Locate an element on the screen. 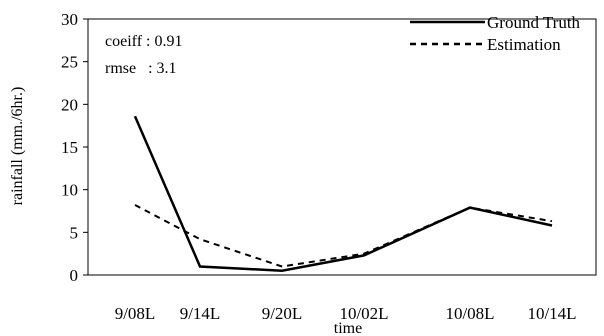  y-tick-label: 20 is located at coordinates (69, 104).